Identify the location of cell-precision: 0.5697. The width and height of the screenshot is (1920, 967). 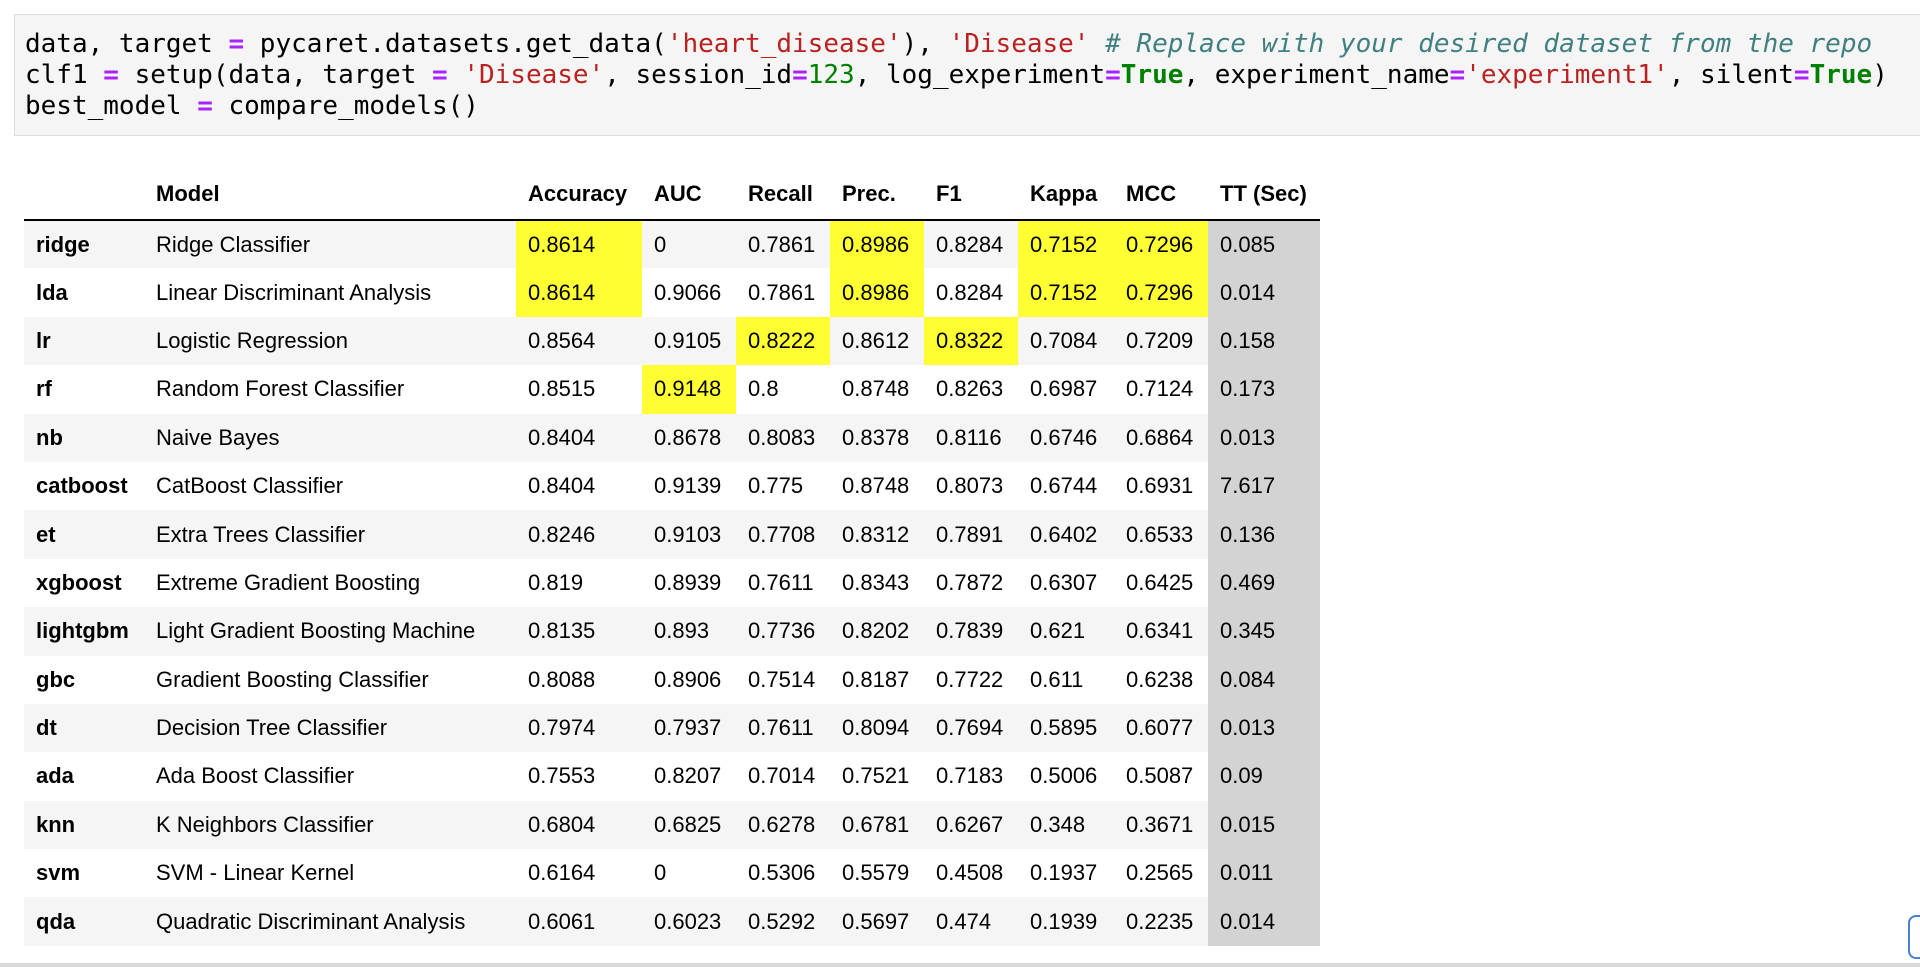
(877, 921).